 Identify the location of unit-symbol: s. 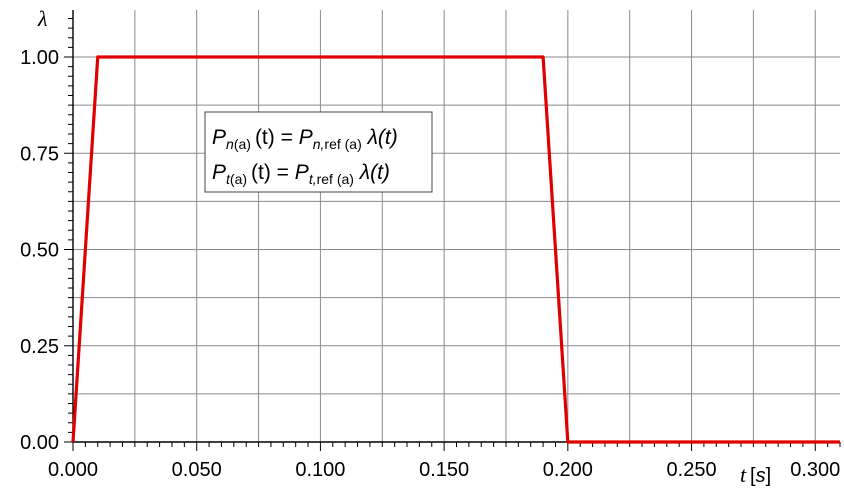
(761, 476).